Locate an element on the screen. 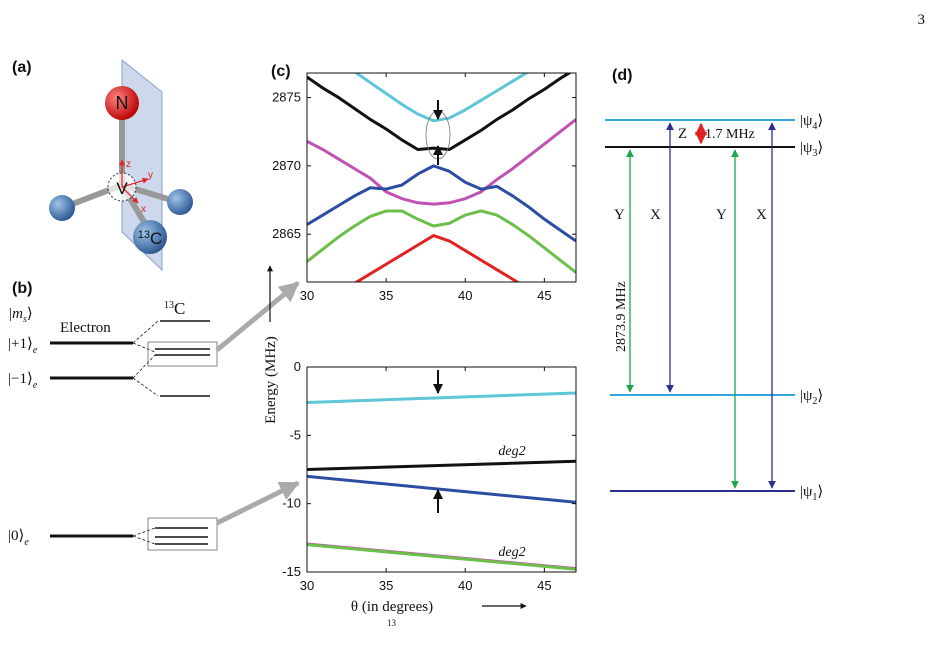 This screenshot has width=937, height=655. nucleus-label: 13C is located at coordinates (174, 308).